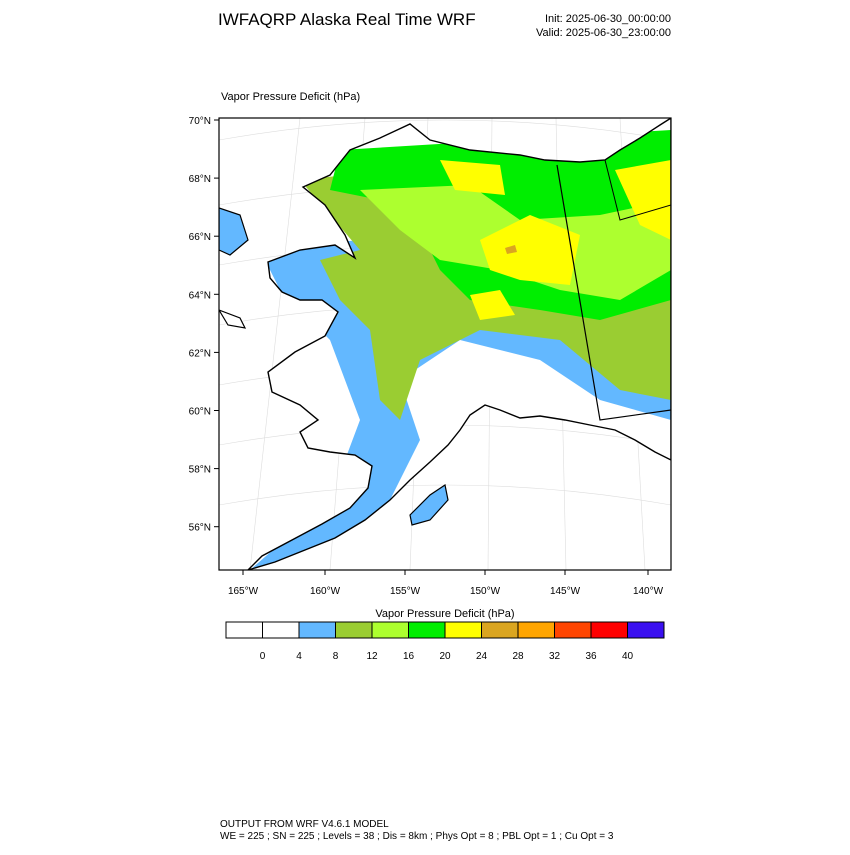  What do you see at coordinates (200, 121) in the screenshot?
I see `lat-label: 70°N` at bounding box center [200, 121].